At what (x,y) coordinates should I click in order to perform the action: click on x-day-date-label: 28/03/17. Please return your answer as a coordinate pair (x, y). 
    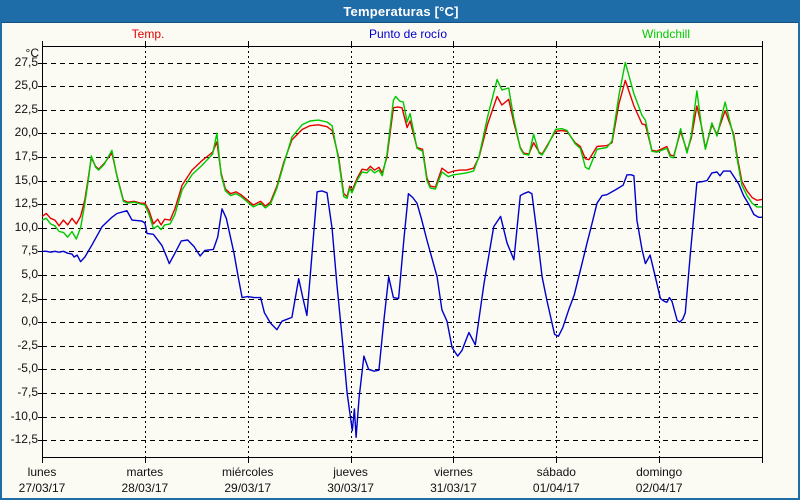
    Looking at the image, I should click on (145, 488).